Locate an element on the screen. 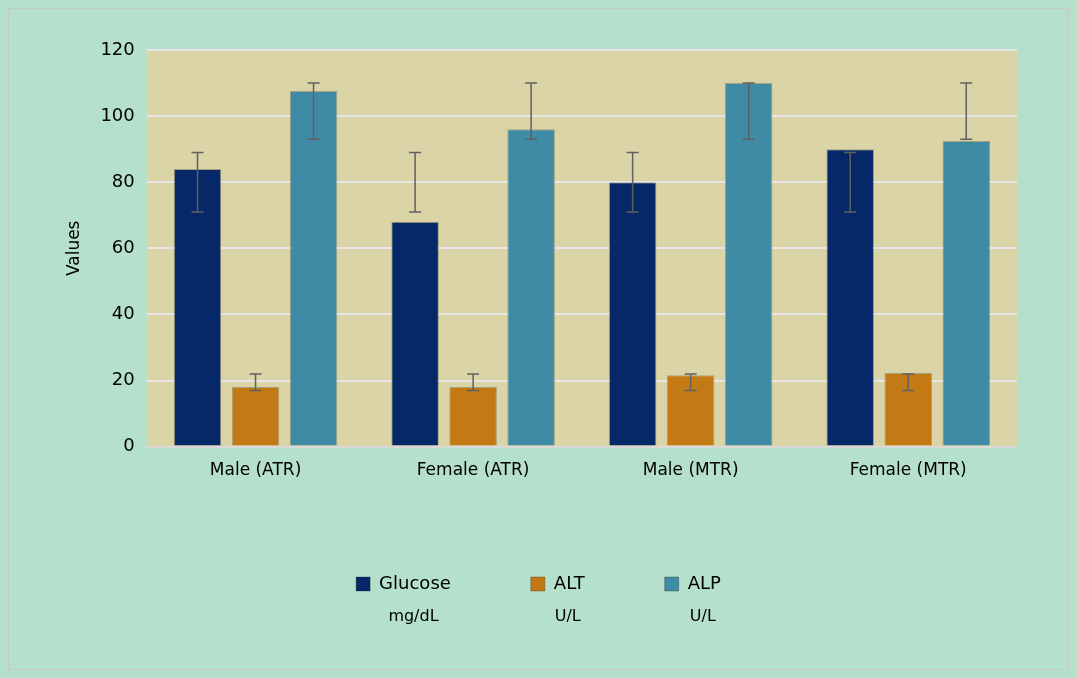 The height and width of the screenshot is (678, 1077). y-tick-label: 80 is located at coordinates (123, 180).